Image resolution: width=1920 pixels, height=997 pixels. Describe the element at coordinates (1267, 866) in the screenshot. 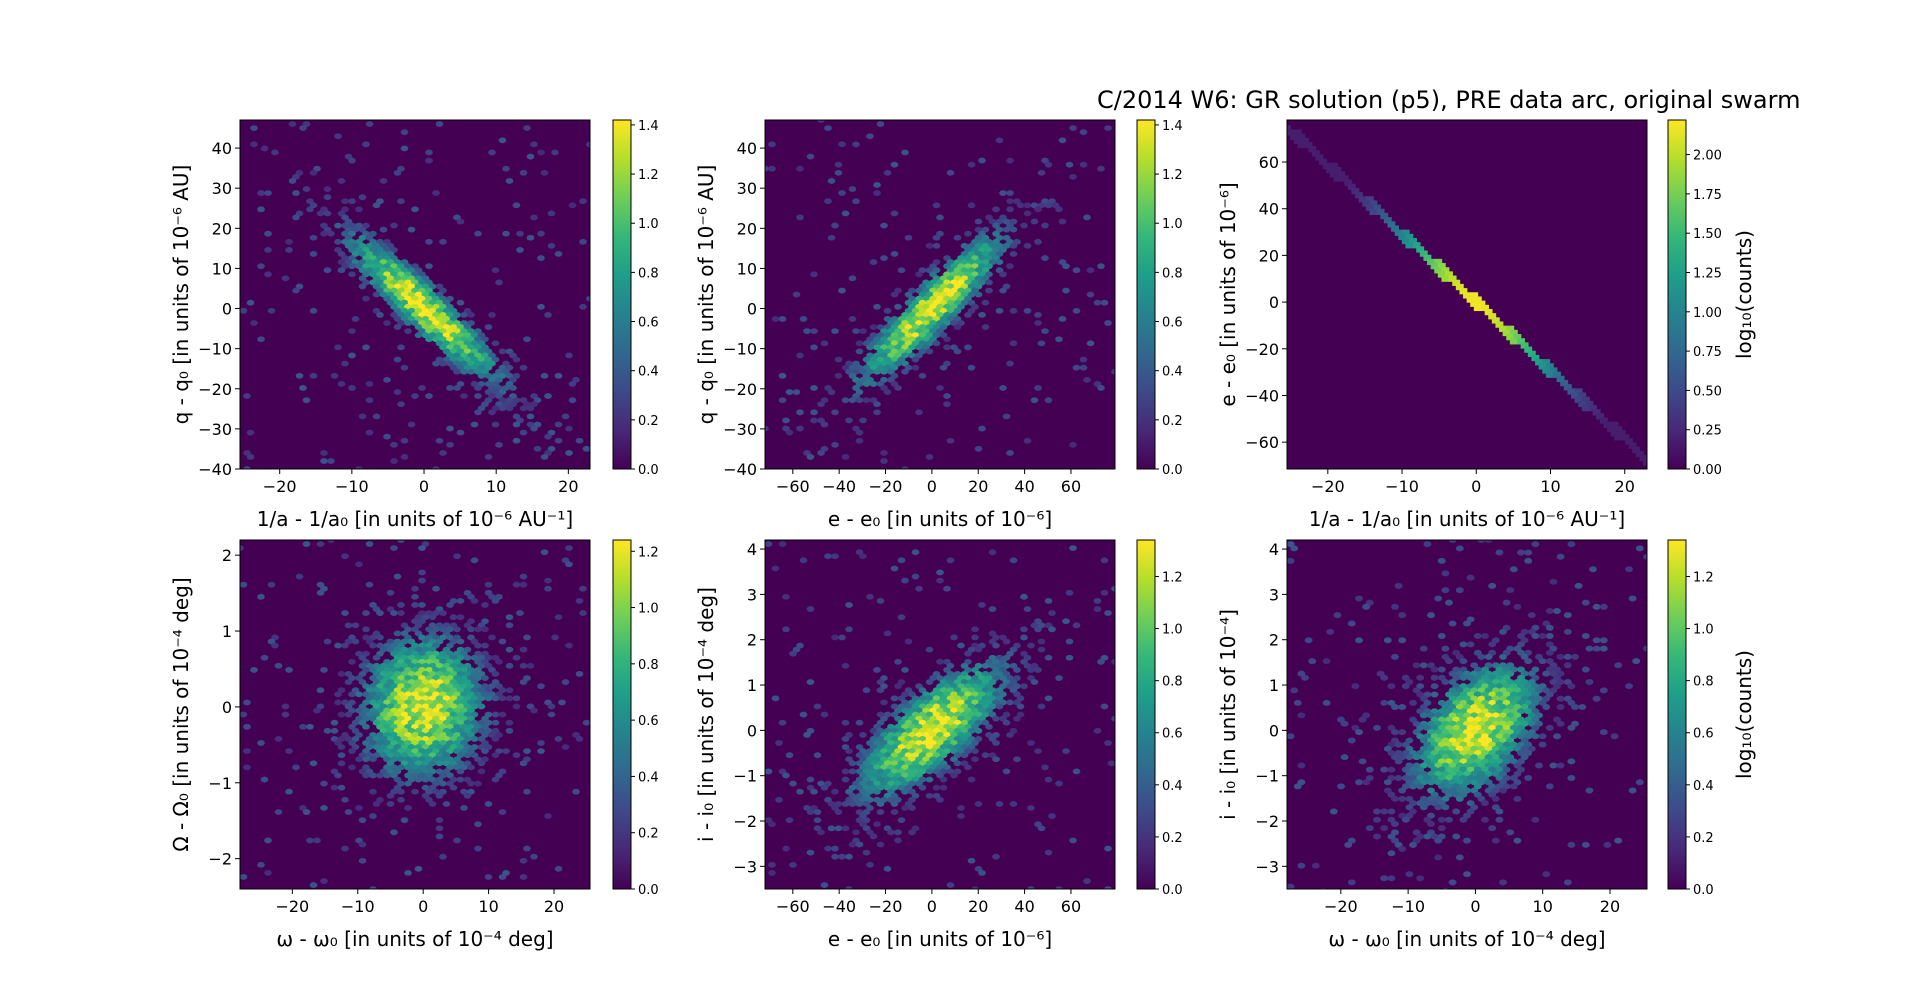

I see `y-tick-label: −3` at that location.